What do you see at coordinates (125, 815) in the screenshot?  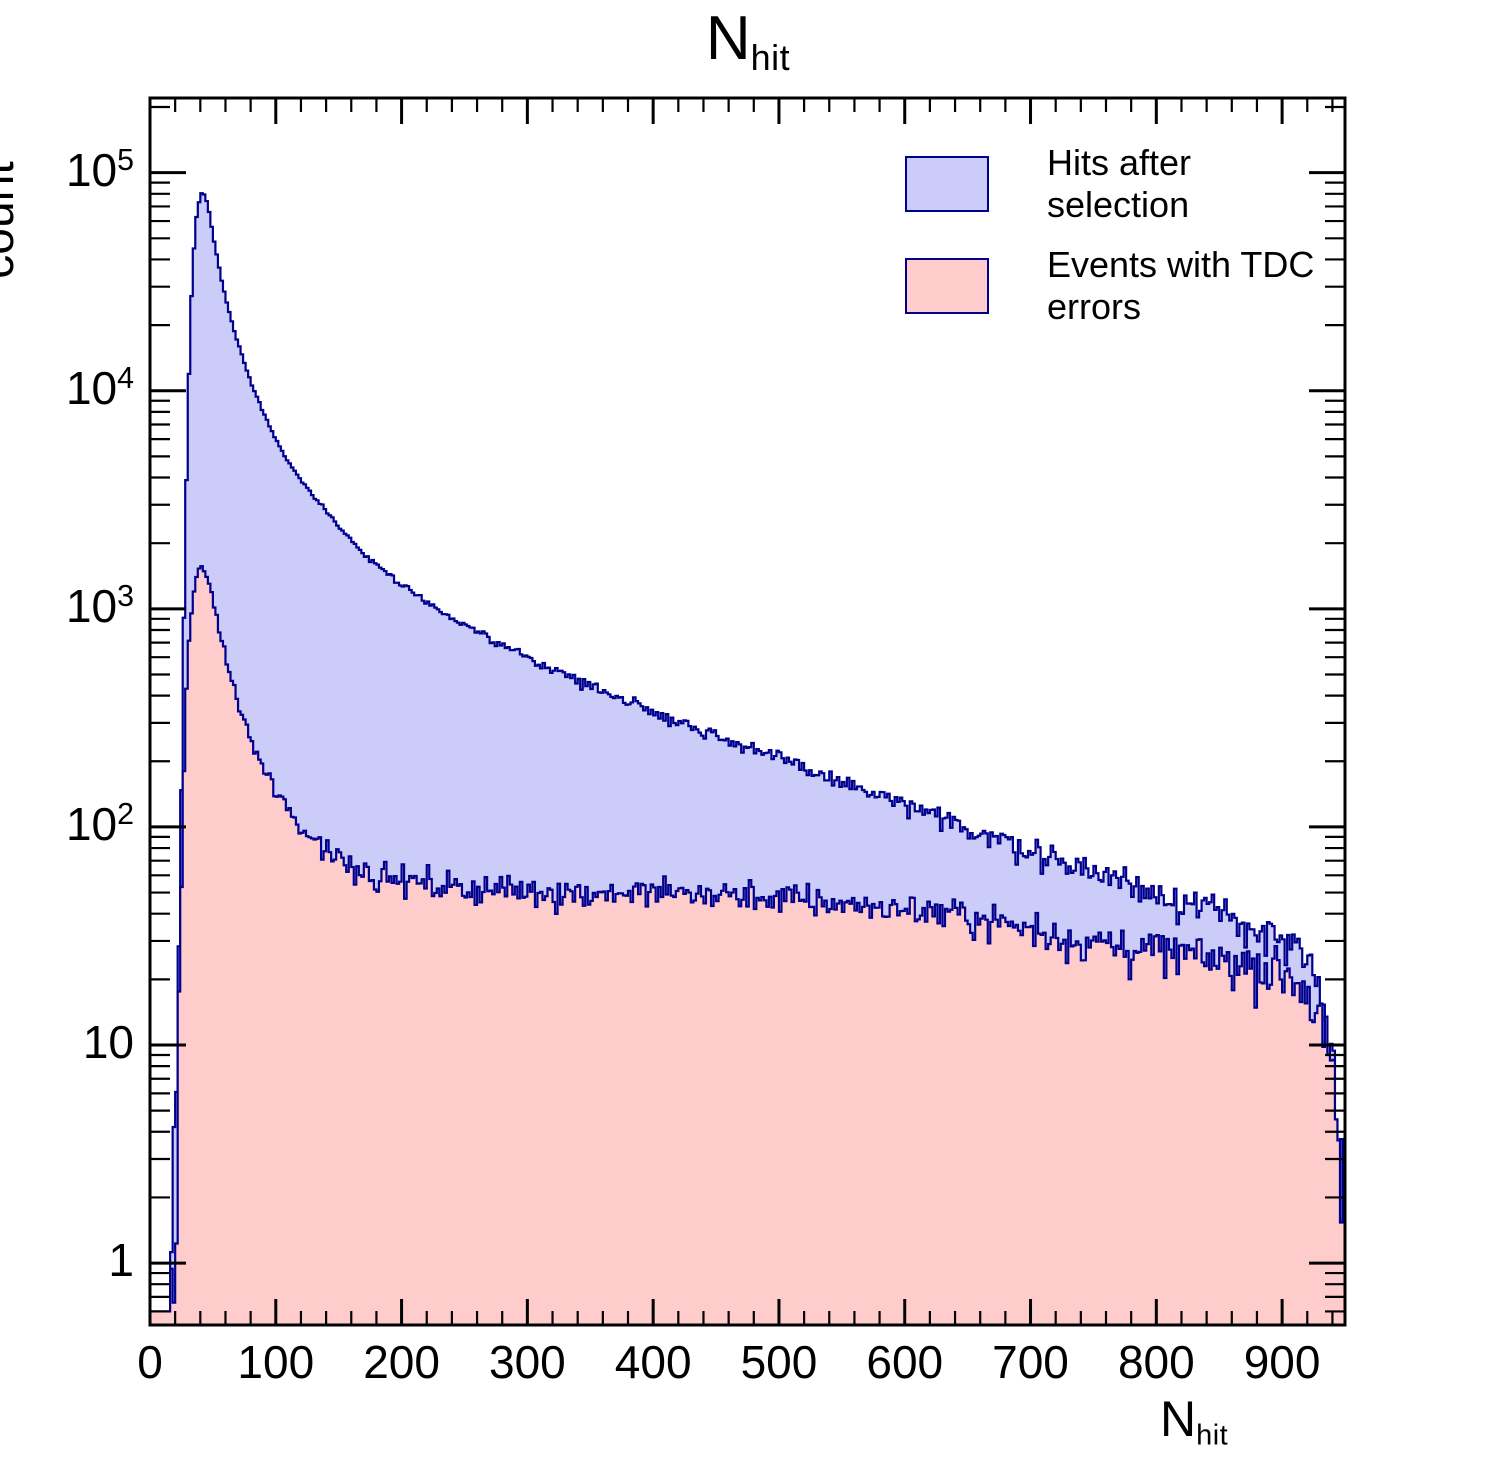 I see `y-tick-exponent: 2` at bounding box center [125, 815].